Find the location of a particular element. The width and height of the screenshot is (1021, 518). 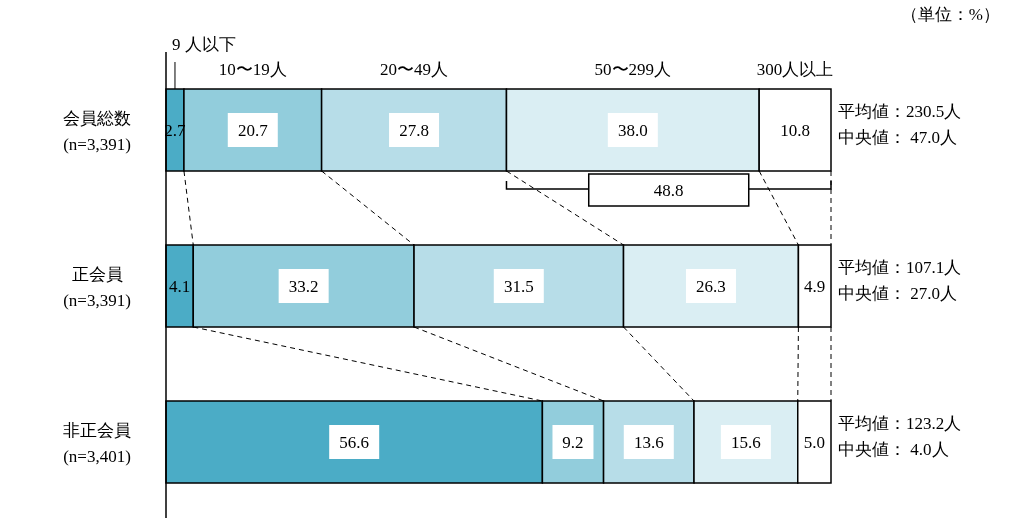

data-label: 38.0 is located at coordinates (632, 130).